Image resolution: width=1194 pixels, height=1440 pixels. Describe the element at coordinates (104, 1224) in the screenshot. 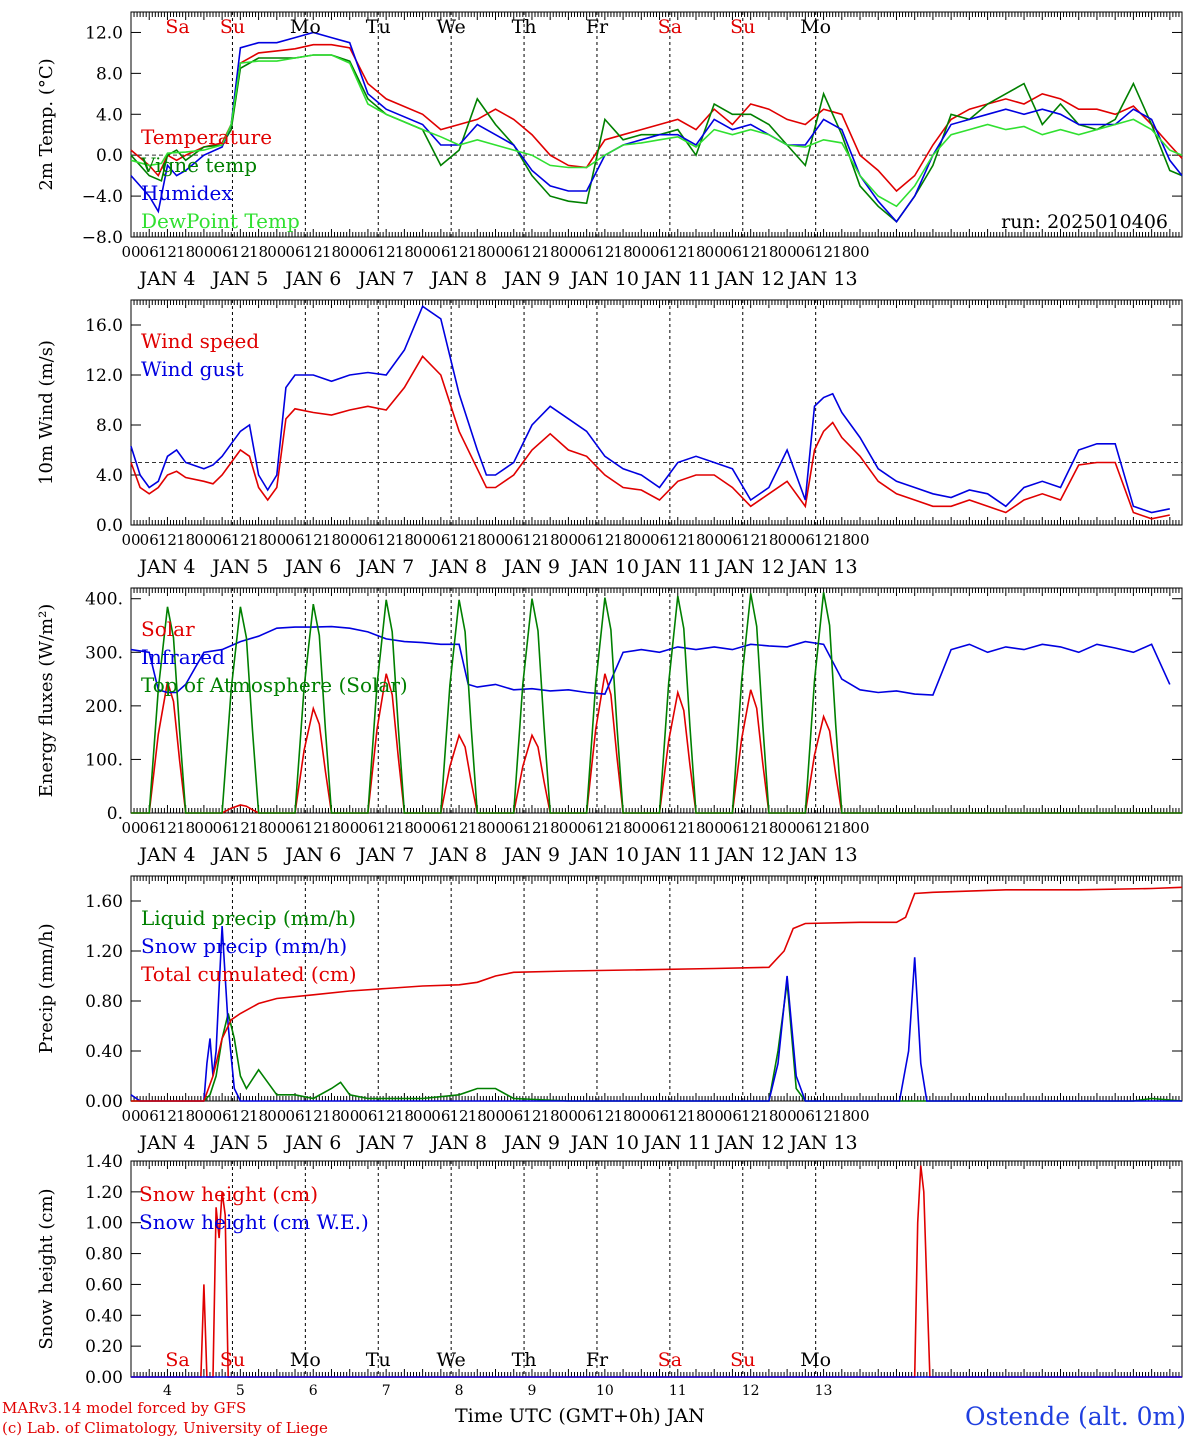

I see `y-tick-label: 1.00` at that location.